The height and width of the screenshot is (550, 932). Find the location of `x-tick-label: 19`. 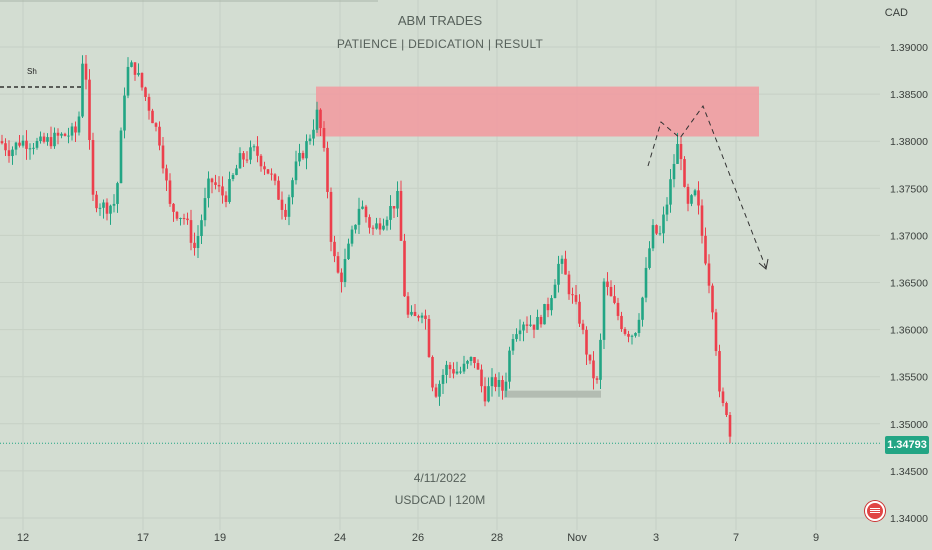

x-tick-label: 19 is located at coordinates (220, 538).